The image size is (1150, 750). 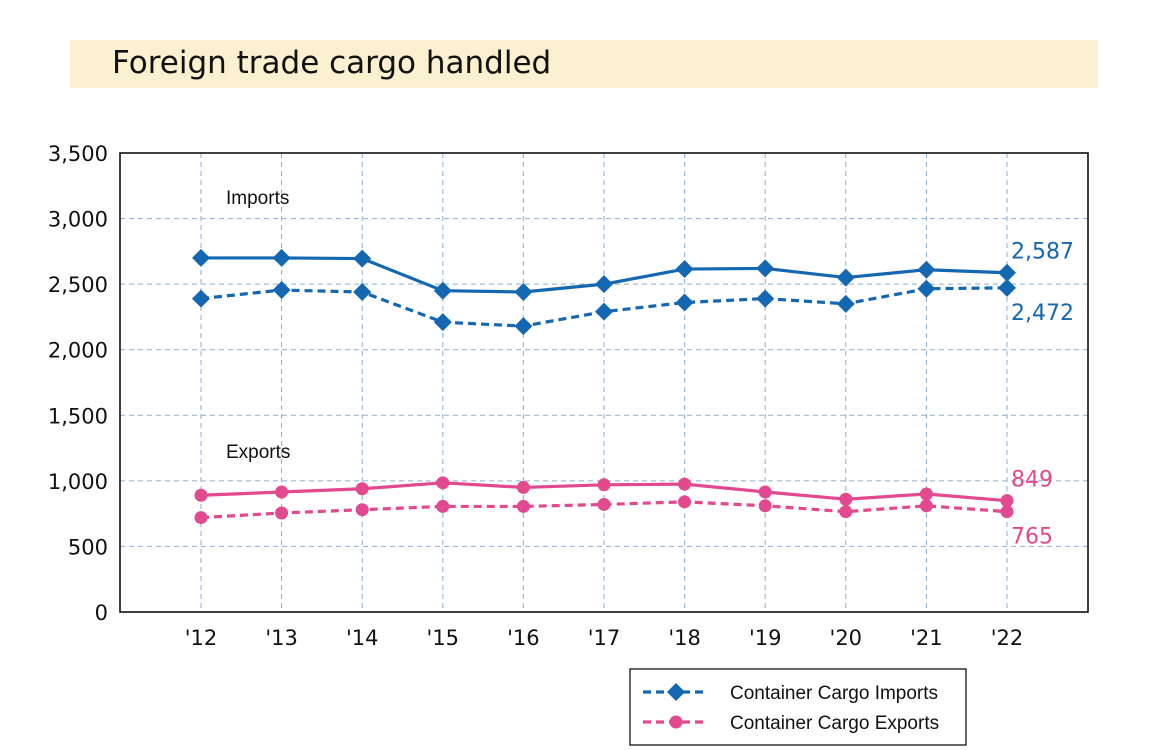 What do you see at coordinates (78, 383) in the screenshot?
I see `y-axis: 0 500 1,000 1,500 2,000 2,500 3,000 3,500` at bounding box center [78, 383].